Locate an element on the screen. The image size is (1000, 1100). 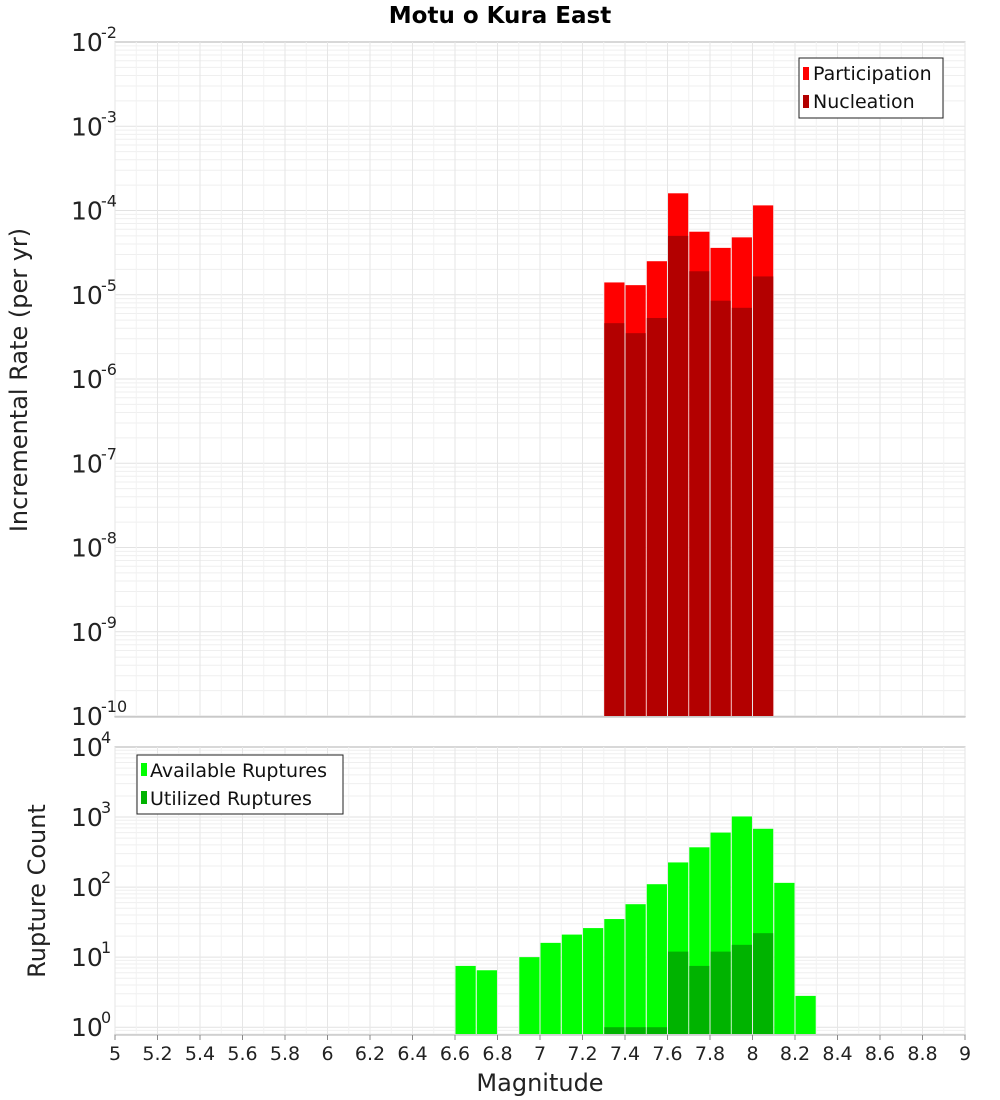
count-y-tick-exponent: 1 is located at coordinates (106, 947).